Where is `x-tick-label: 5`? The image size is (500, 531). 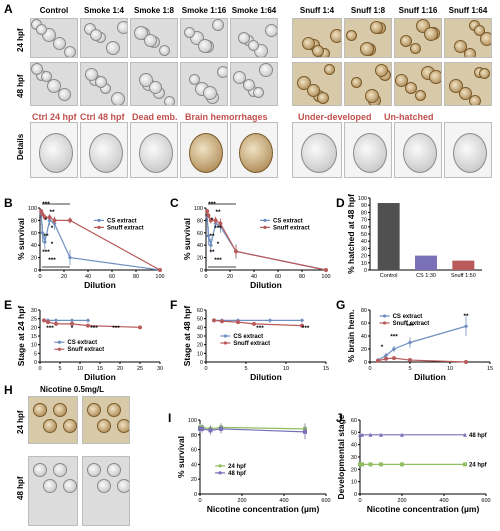
x-tick-label: 5 is located at coordinates (409, 369).